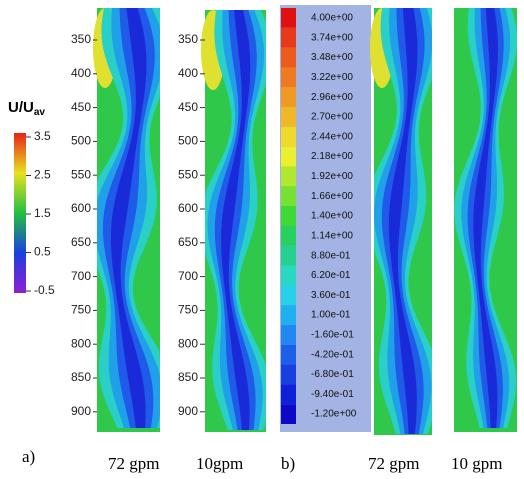 This screenshot has width=524, height=479. I want to click on colorbar-label: 1.66e+00, so click(332, 196).